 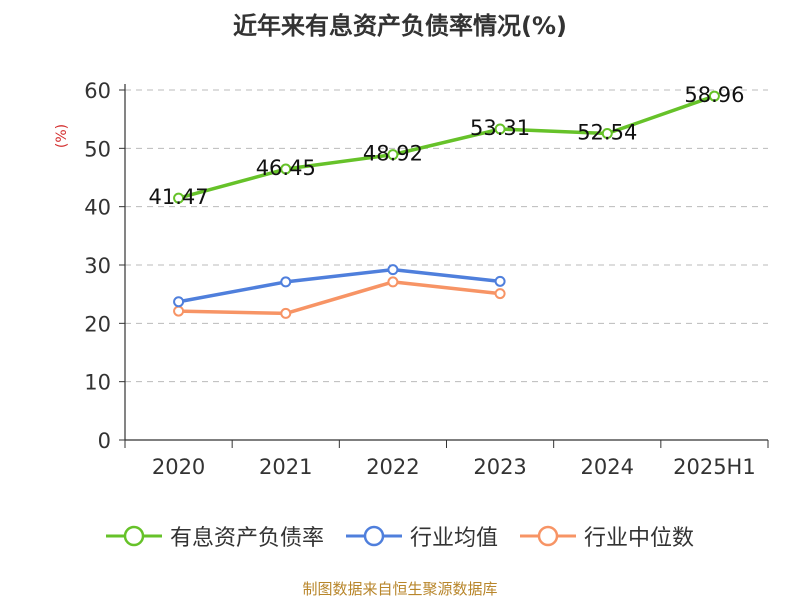 I want to click on y-tick-label: 40, so click(x=97, y=208).